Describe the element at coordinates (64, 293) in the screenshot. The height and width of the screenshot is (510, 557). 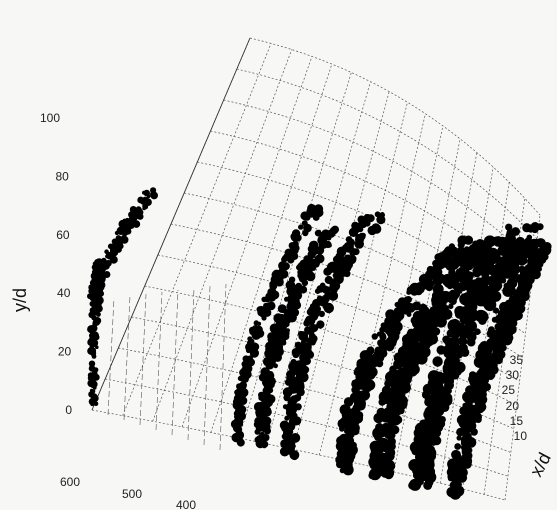
I see `y-tick-label: 40` at that location.